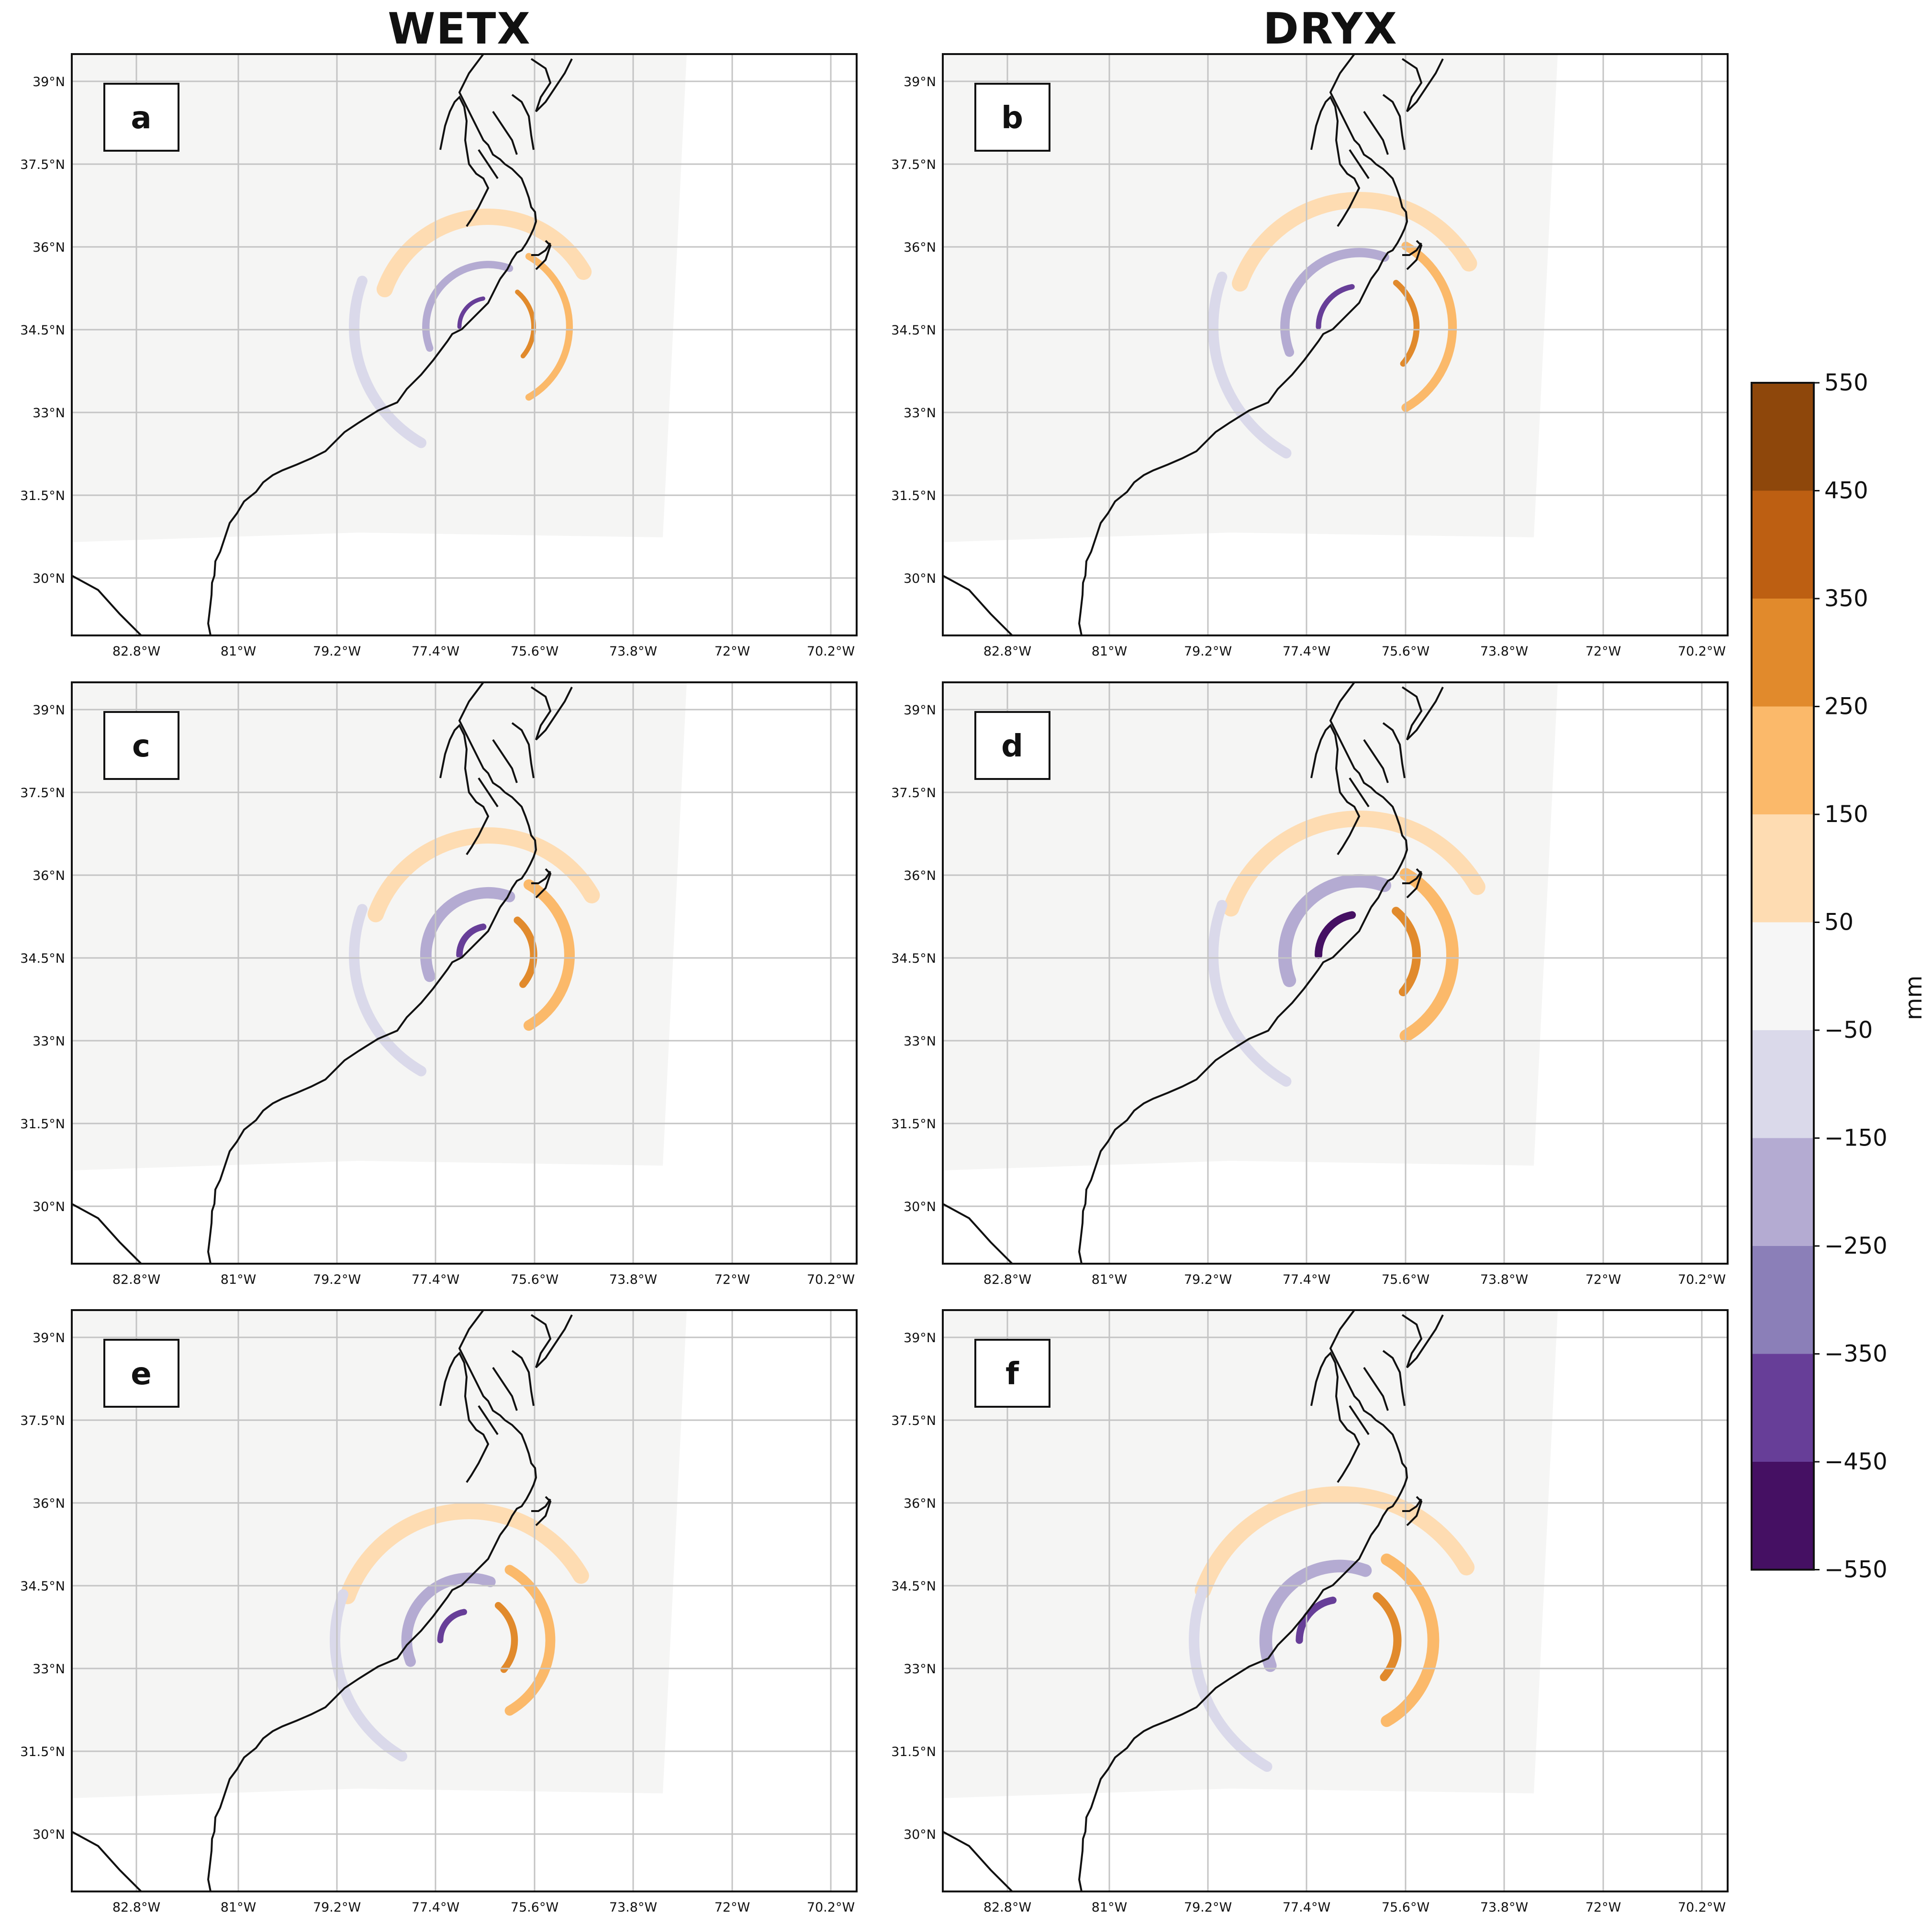 The image size is (1932, 1924). Describe the element at coordinates (459, 29) in the screenshot. I see `column-title-wetx: WETX` at that location.